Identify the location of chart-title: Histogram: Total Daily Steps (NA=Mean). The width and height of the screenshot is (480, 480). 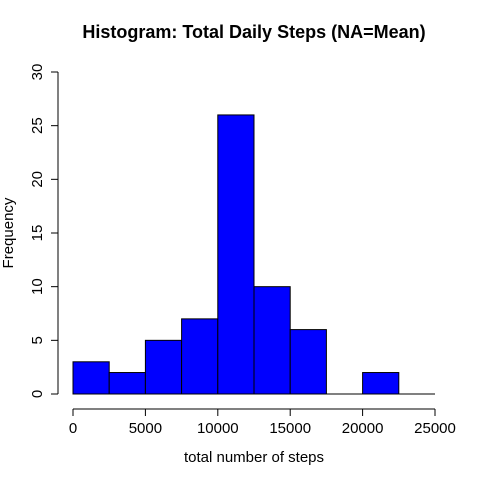
(253, 32).